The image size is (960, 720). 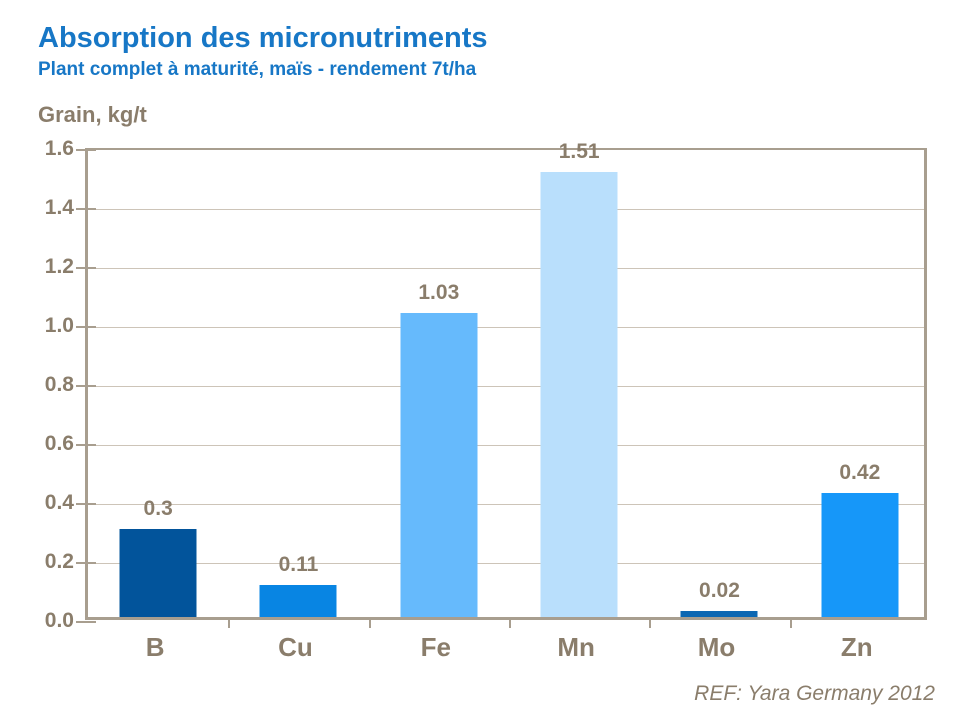 I want to click on bar-value-label: 0.42, so click(x=860, y=472).